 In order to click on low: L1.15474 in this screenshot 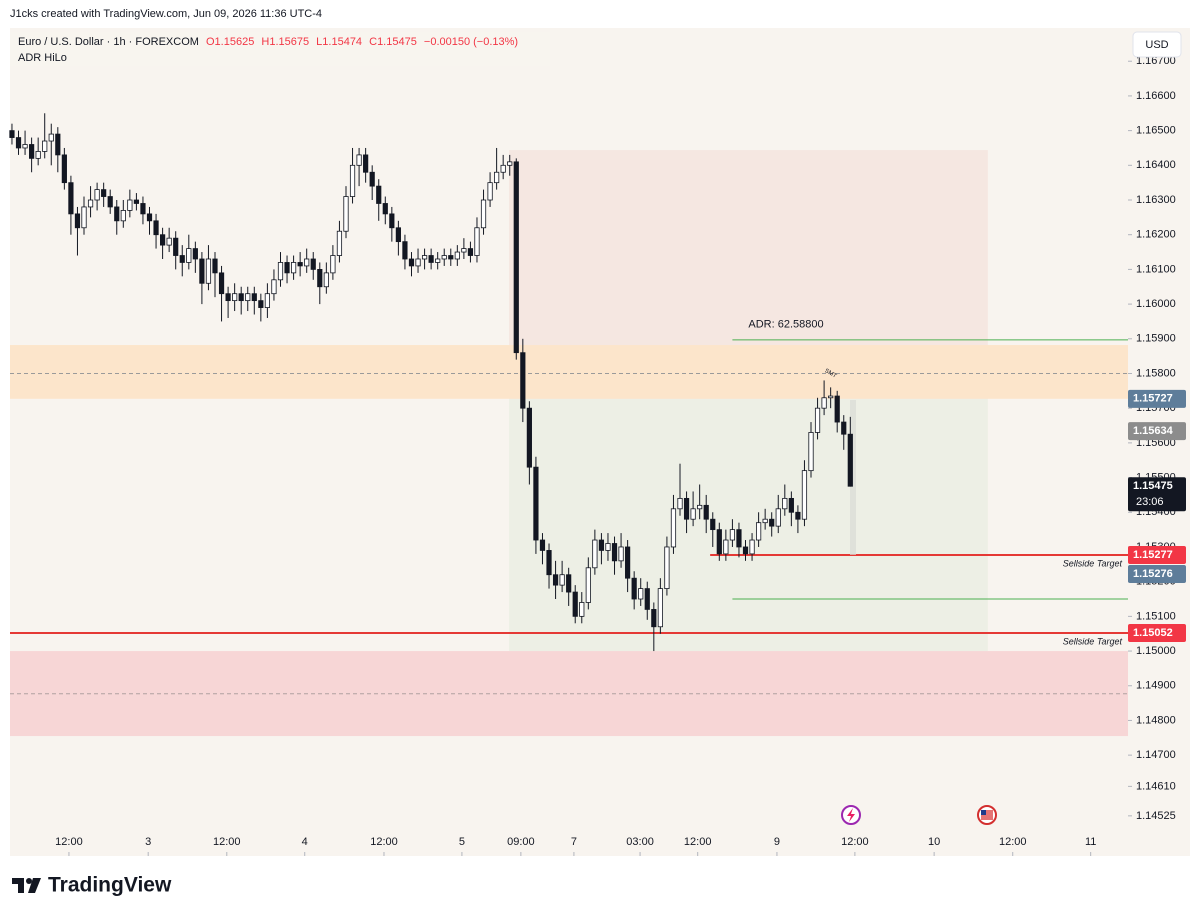, I will do `click(339, 42)`.